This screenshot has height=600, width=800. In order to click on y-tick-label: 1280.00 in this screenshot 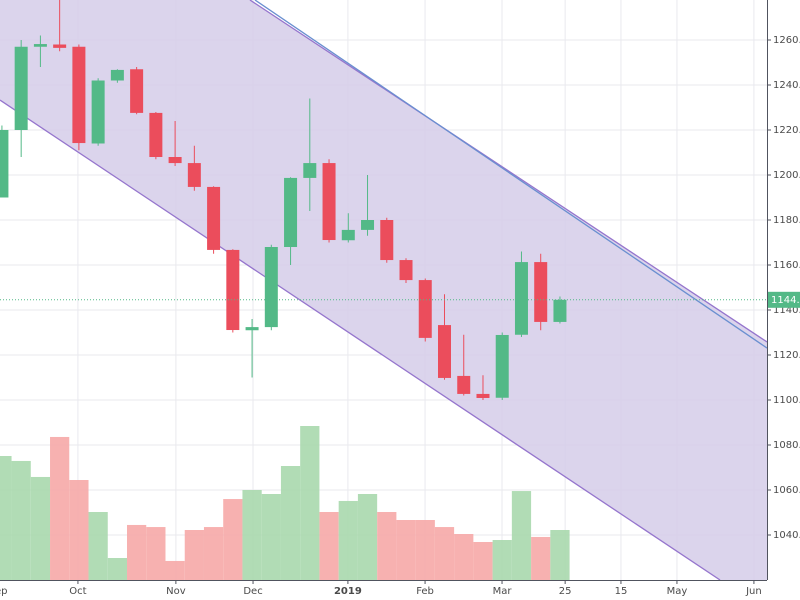, I will do `click(786, 0)`.